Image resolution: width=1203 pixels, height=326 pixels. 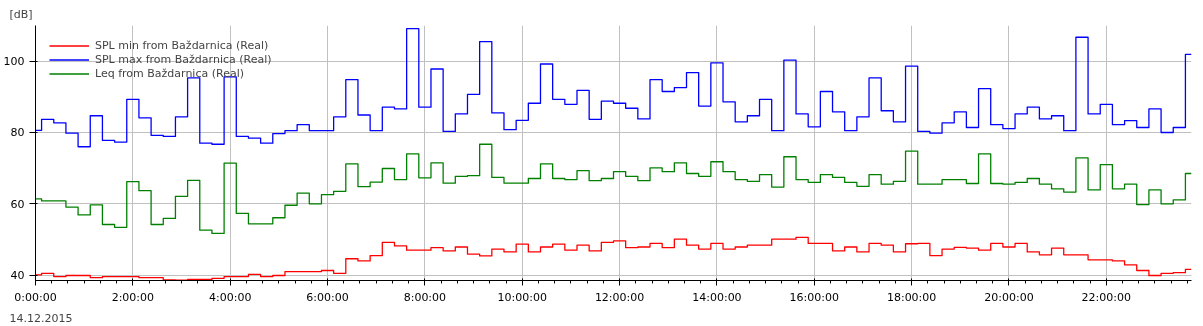 What do you see at coordinates (814, 297) in the screenshot?
I see `x-tick-label: 16:00:00` at bounding box center [814, 297].